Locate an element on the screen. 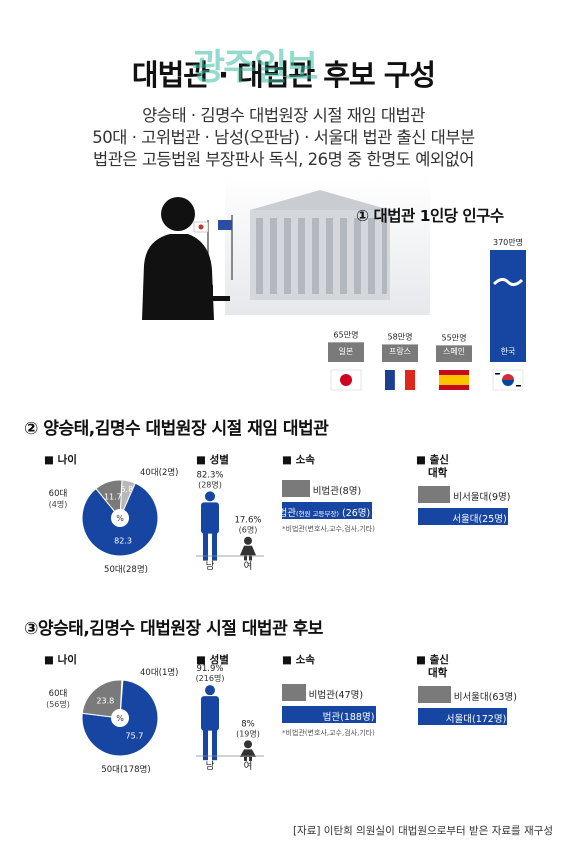 The height and width of the screenshot is (850, 567). bar-label: 비서울대(9명) is located at coordinates (482, 497).